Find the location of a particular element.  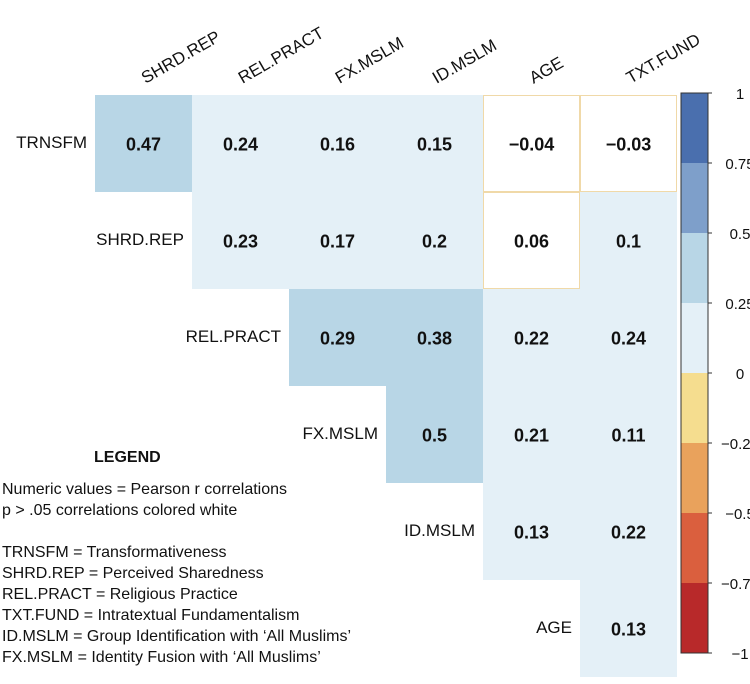

colorbar-tick-label: −0.5 is located at coordinates (737, 514).